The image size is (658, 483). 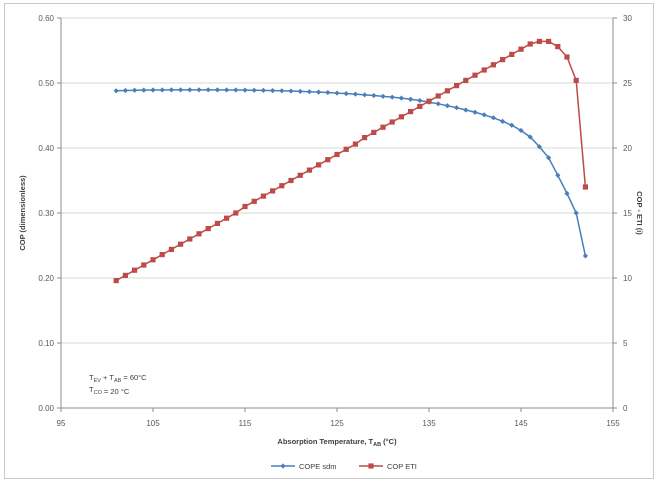 I want to click on x-tick-label-5: 145, so click(x=521, y=423).